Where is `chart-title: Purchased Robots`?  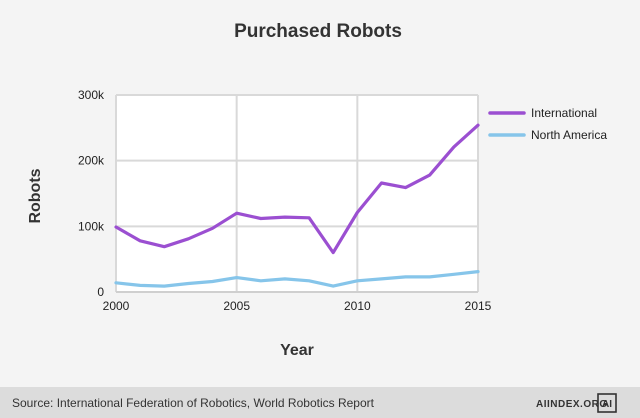 chart-title: Purchased Robots is located at coordinates (318, 31).